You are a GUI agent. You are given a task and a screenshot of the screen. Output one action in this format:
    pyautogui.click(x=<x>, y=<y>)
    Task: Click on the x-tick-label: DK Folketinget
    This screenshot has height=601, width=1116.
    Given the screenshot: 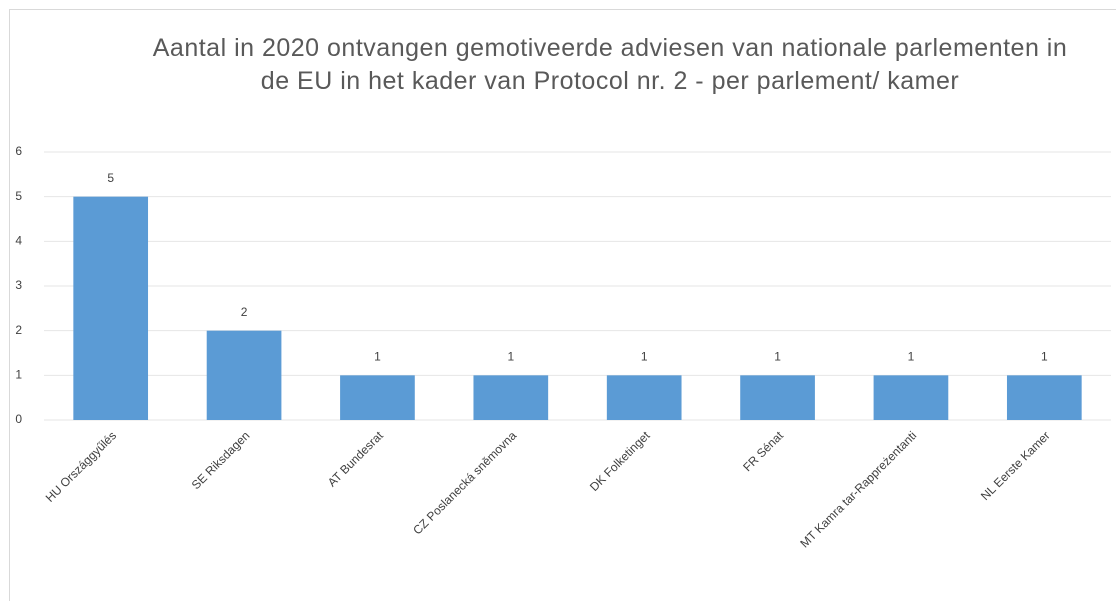 What is the action you would take?
    pyautogui.click(x=620, y=461)
    